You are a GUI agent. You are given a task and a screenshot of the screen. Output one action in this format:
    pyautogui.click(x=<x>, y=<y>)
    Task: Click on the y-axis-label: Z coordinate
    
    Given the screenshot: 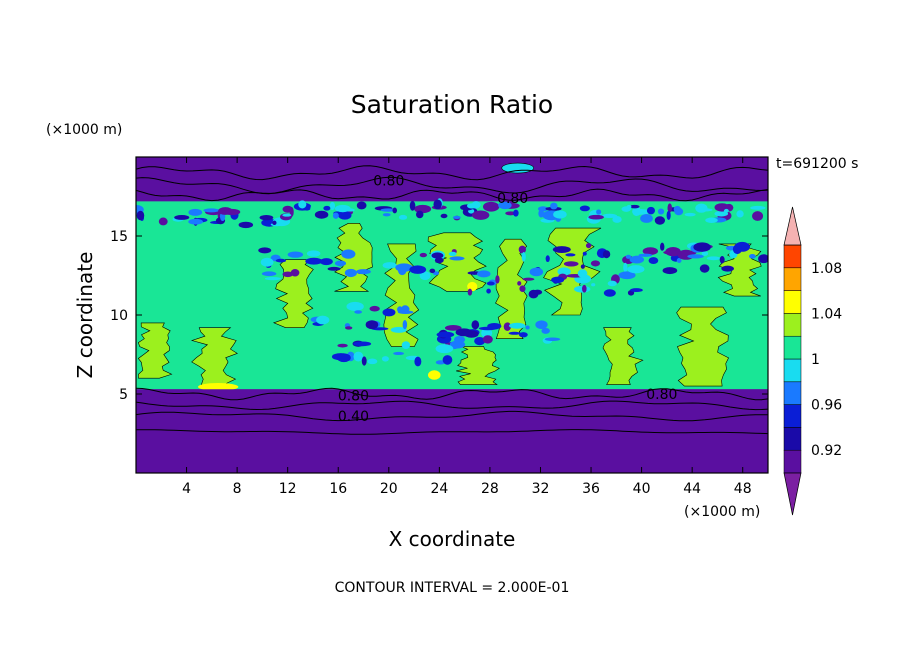 What is the action you would take?
    pyautogui.click(x=85, y=315)
    